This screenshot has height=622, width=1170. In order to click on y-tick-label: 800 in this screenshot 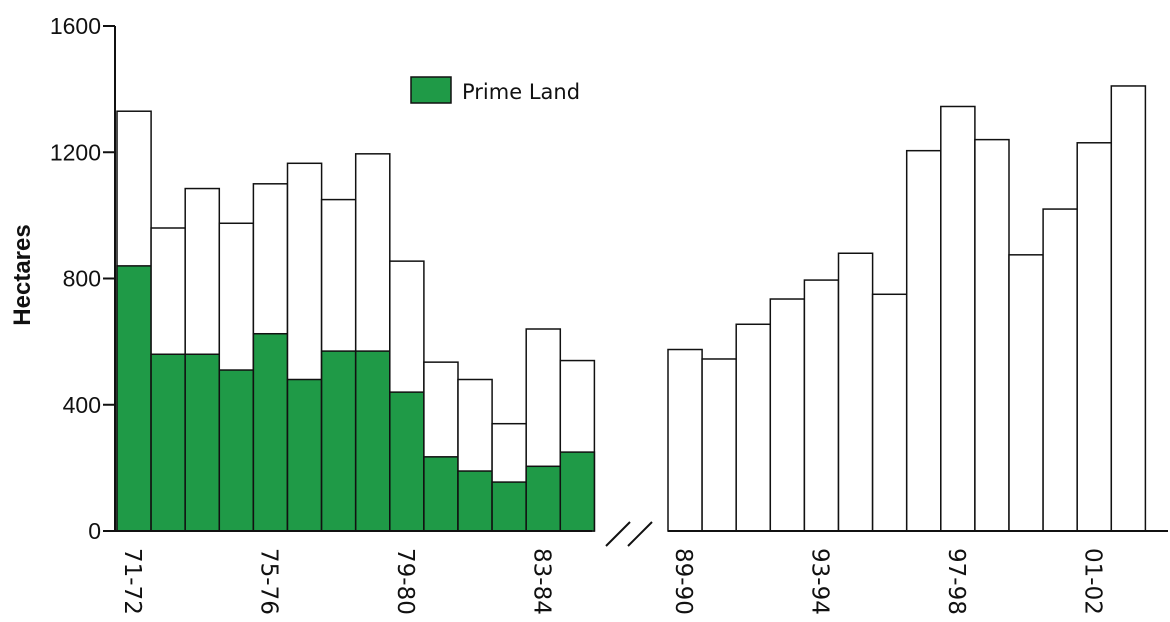, I will do `click(82, 279)`.